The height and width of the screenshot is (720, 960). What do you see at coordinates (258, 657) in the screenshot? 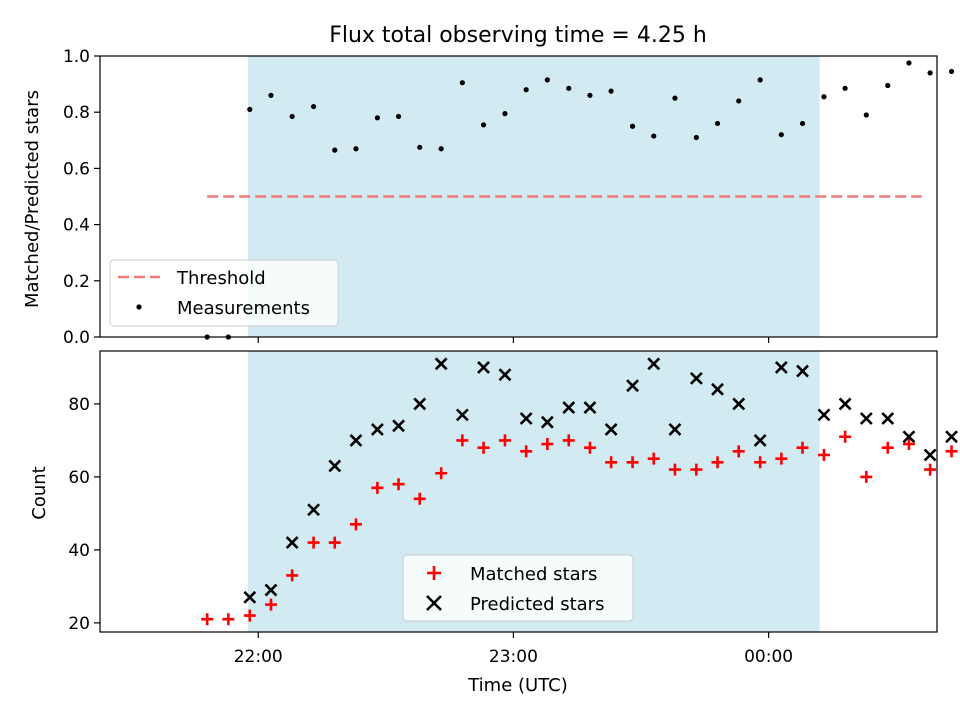
I see `x-tick-label: 22:00` at bounding box center [258, 657].